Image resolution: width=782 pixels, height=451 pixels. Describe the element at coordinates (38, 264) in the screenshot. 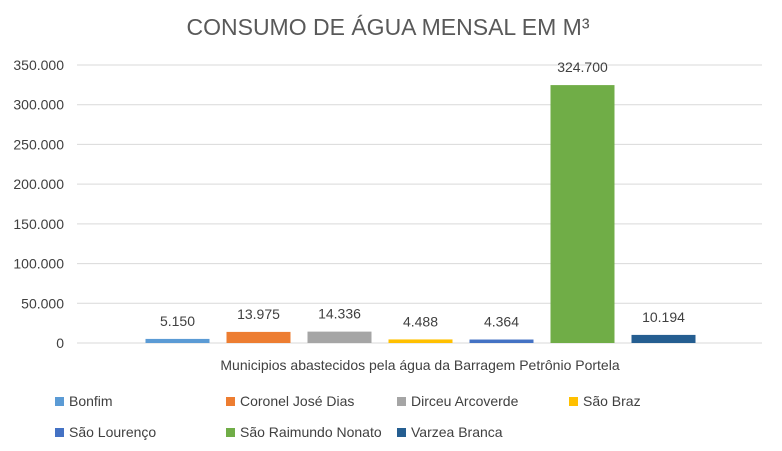

I see `y-tick-label: 100.000` at that location.